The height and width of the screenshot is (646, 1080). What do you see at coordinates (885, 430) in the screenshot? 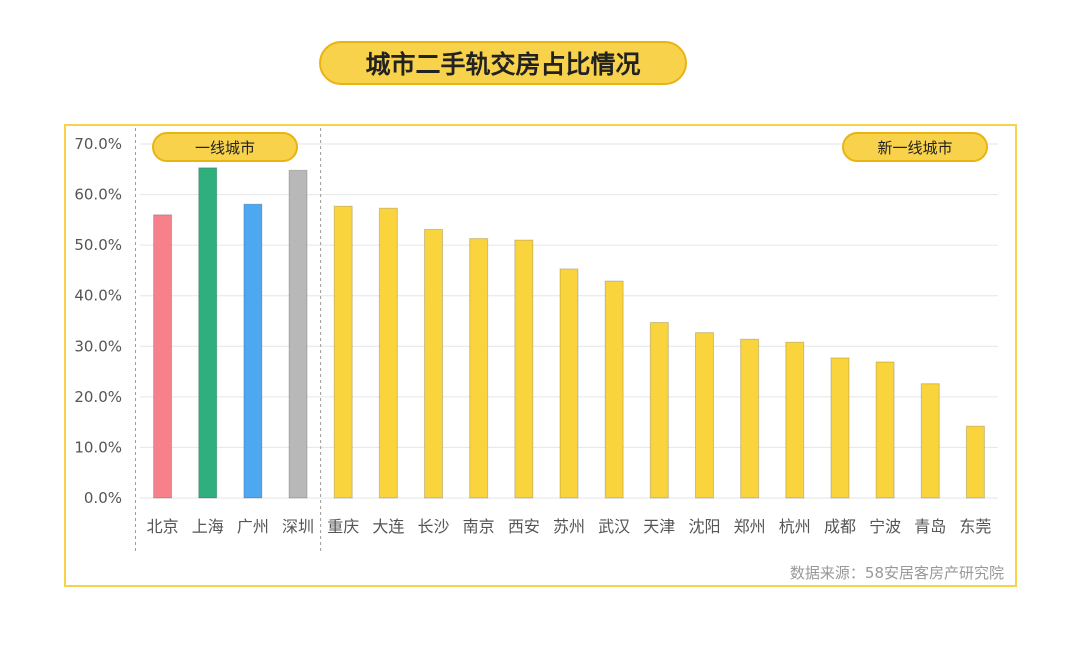
I see `bar-宁波` at bounding box center [885, 430].